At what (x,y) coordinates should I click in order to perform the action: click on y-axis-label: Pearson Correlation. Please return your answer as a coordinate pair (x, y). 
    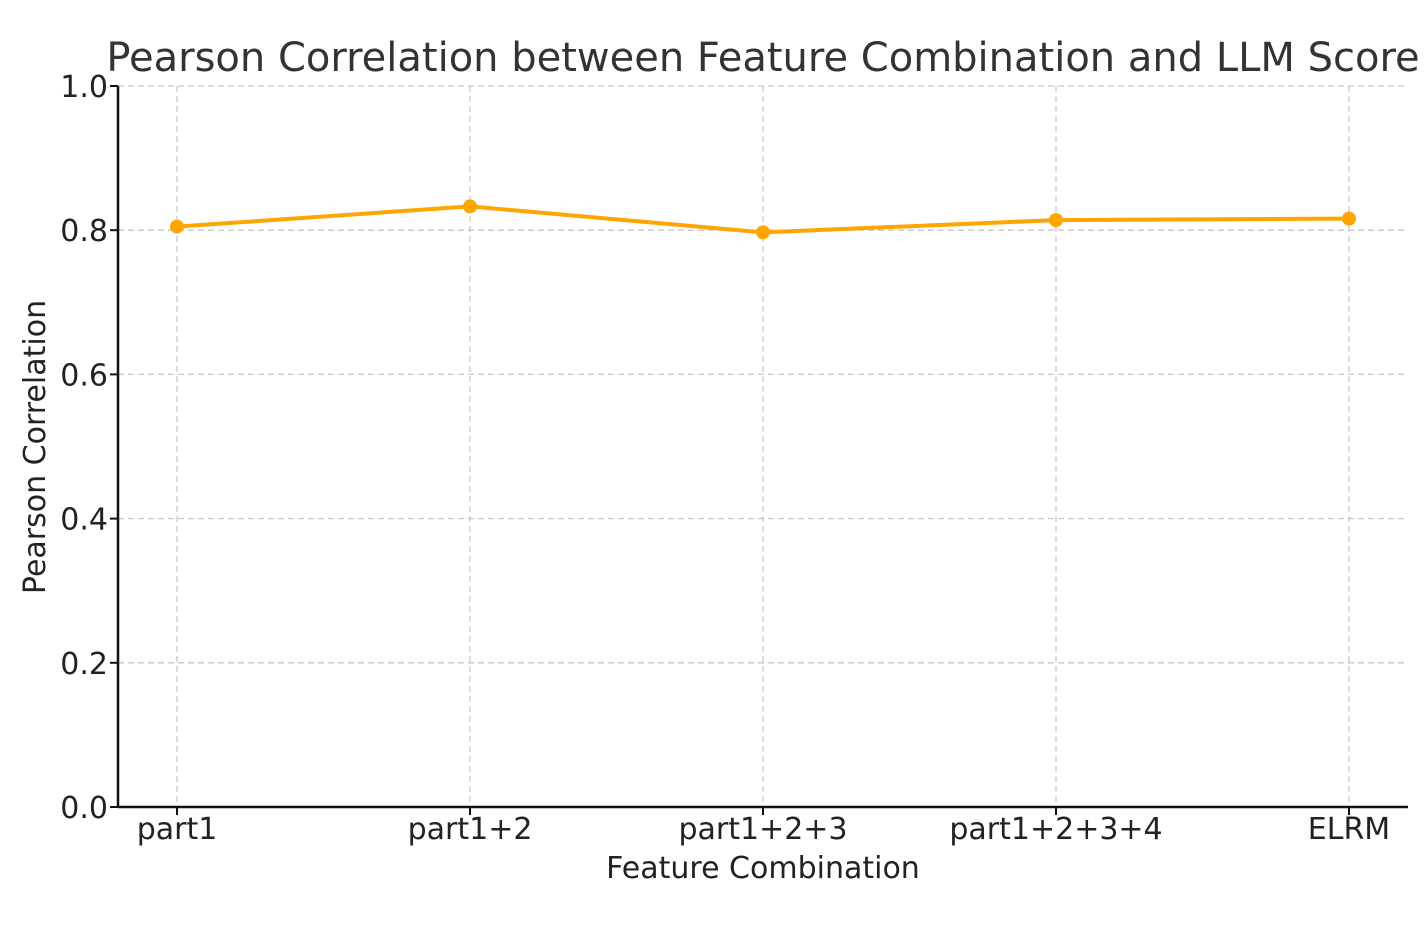
    Looking at the image, I should click on (35, 447).